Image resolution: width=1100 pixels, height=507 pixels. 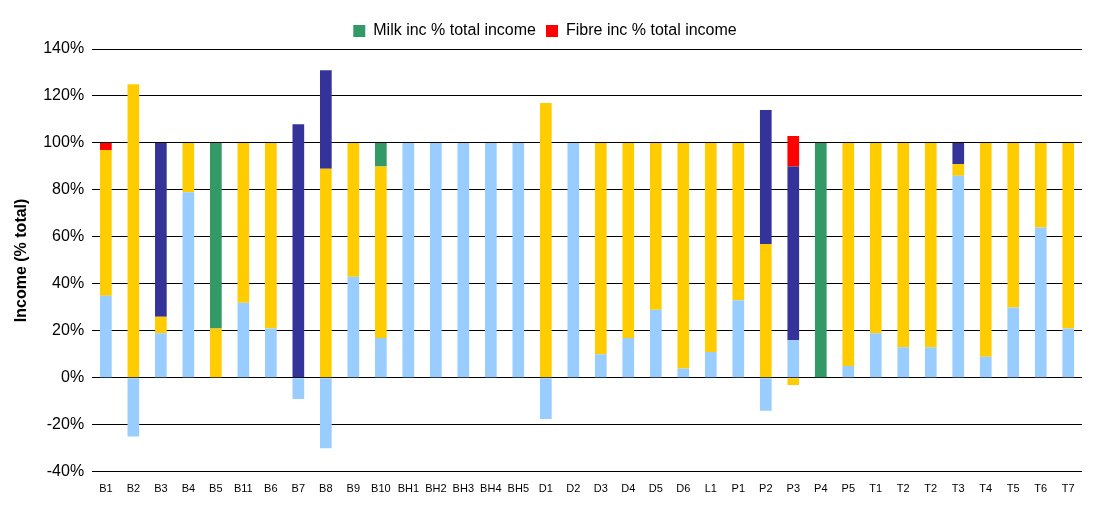 What do you see at coordinates (133, 488) in the screenshot?
I see `x-tick-label: B2` at bounding box center [133, 488].